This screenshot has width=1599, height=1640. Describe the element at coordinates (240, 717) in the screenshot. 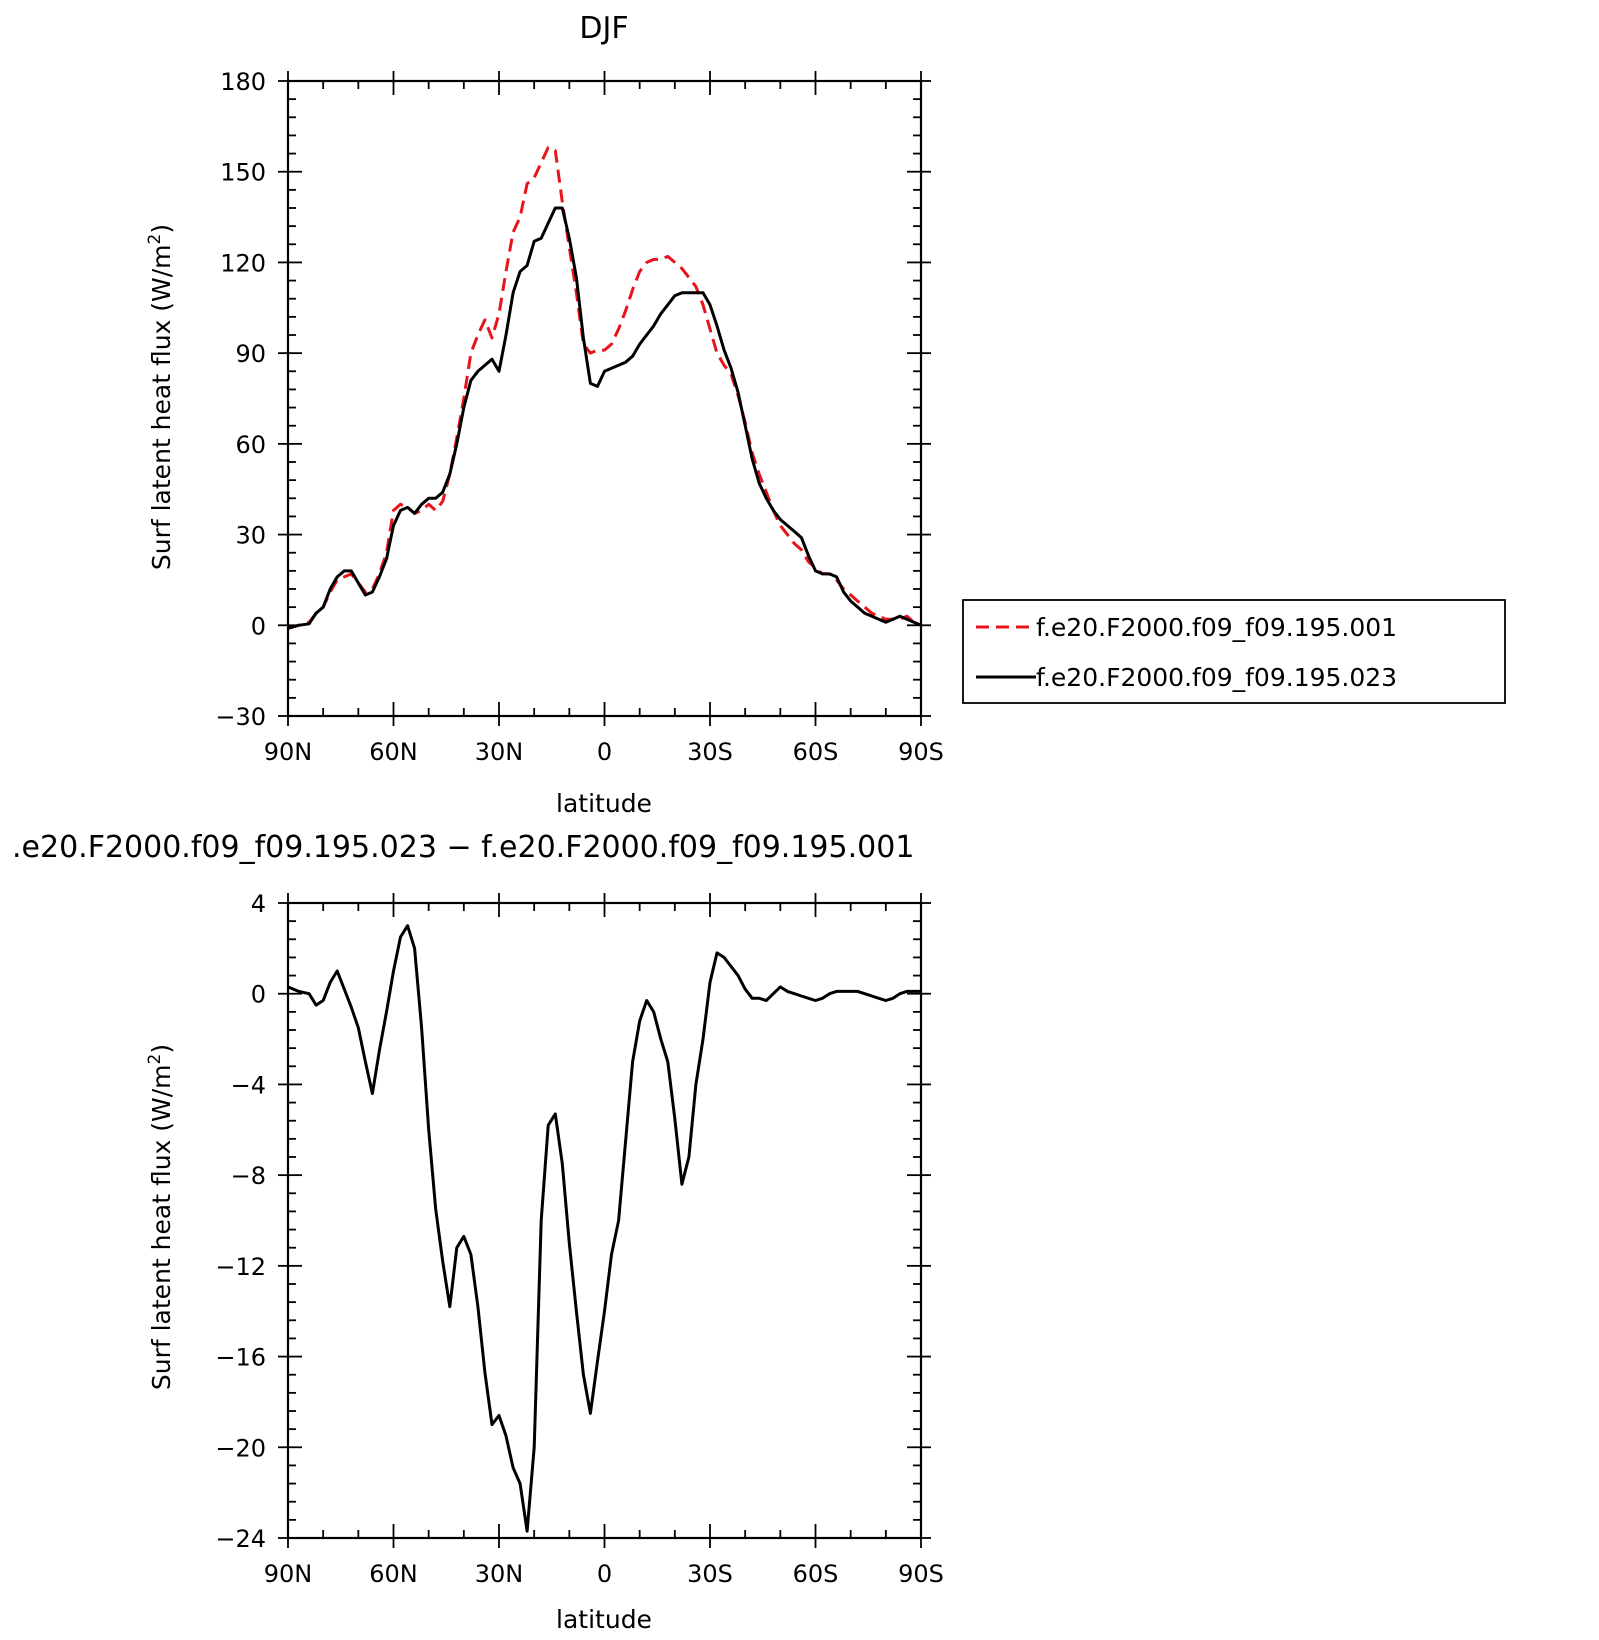

I see `y-tick-label: −30` at that location.